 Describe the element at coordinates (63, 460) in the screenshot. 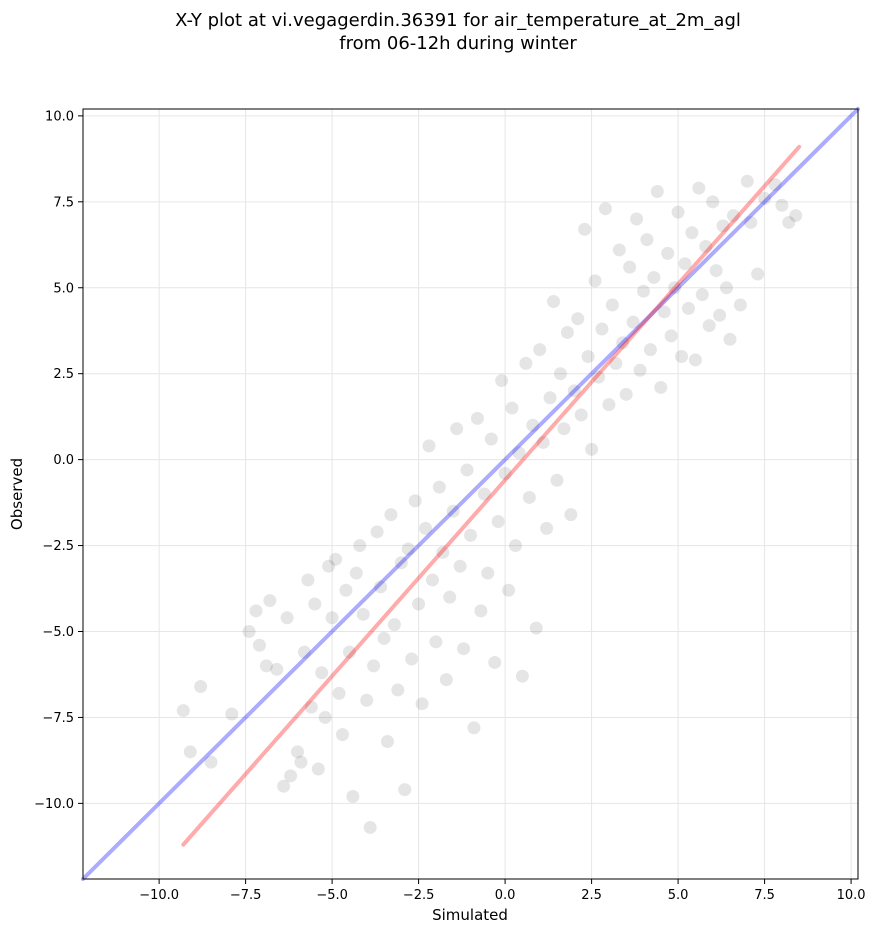

I see `y-tick-label: 0.0` at that location.